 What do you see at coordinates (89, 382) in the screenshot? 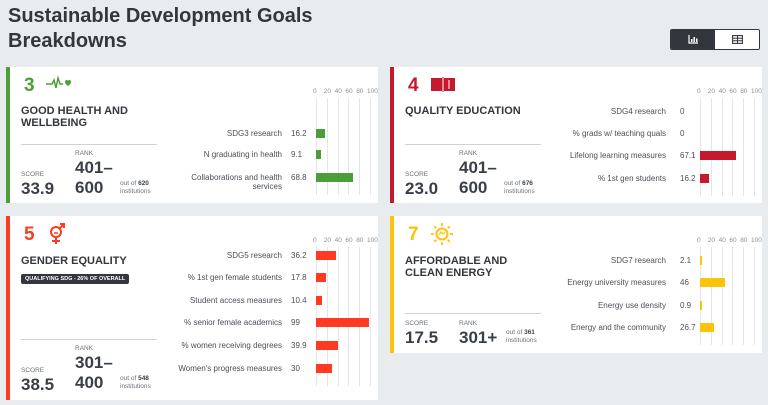
I see `rank-value-bottom: 400` at bounding box center [89, 382].